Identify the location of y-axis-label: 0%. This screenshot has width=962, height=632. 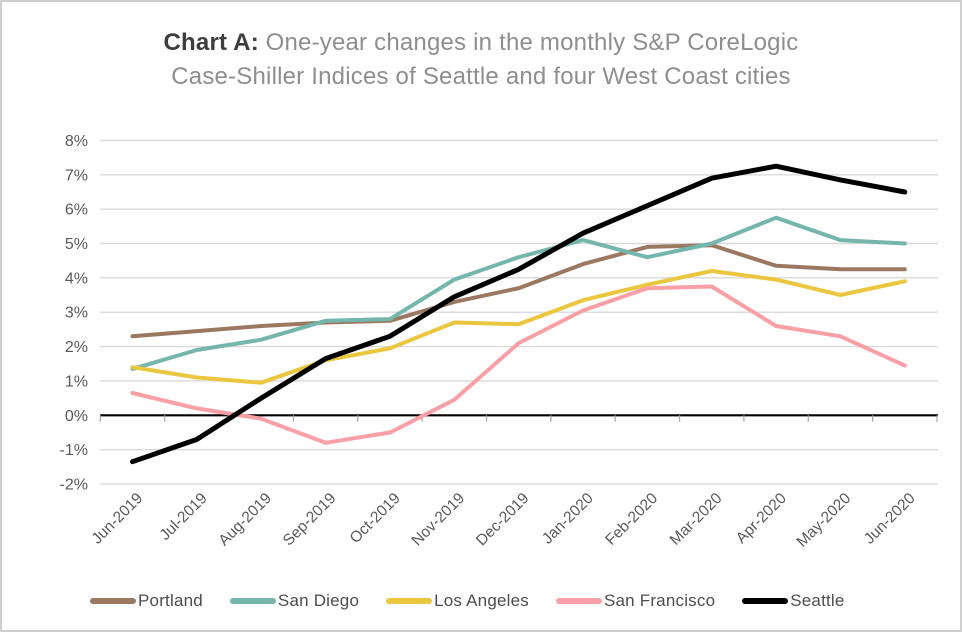
(76, 416).